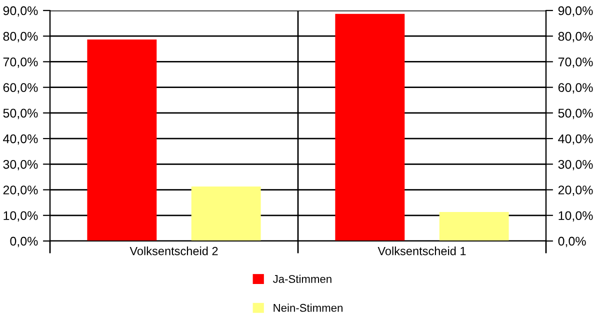  I want to click on y2-tick-label: 50,0%, so click(575, 114).